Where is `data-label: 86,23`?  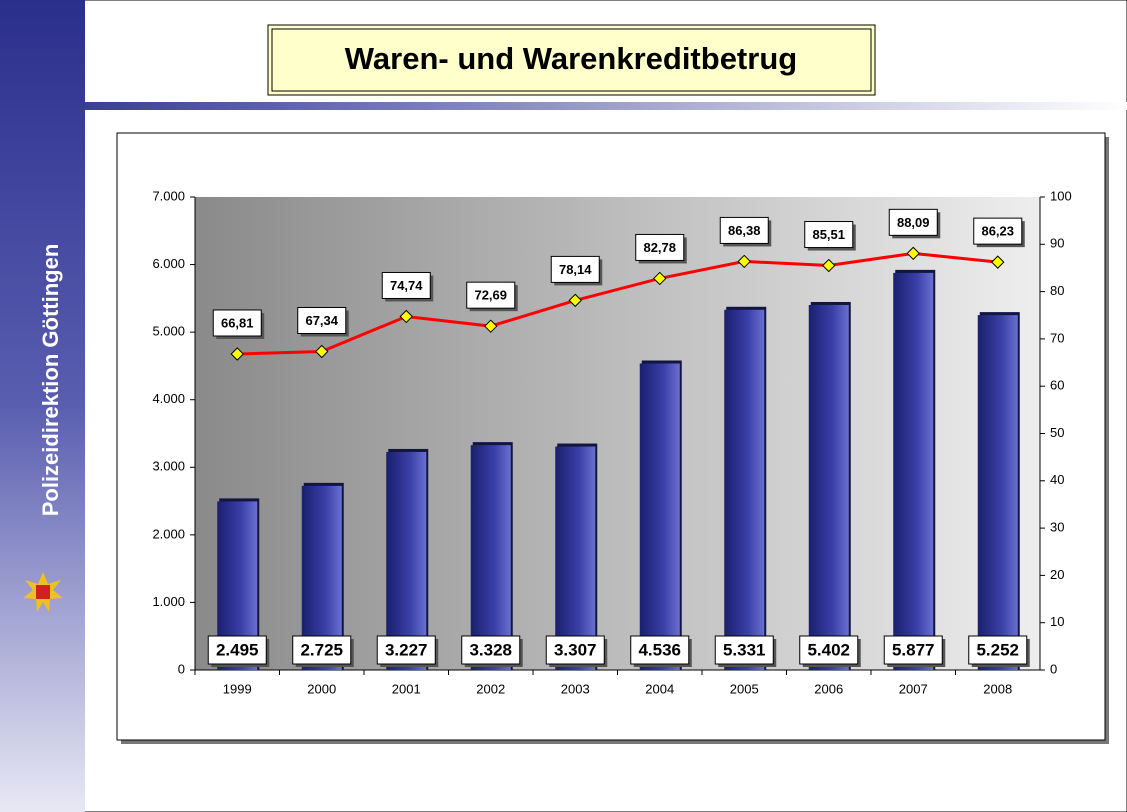 data-label: 86,23 is located at coordinates (997, 231).